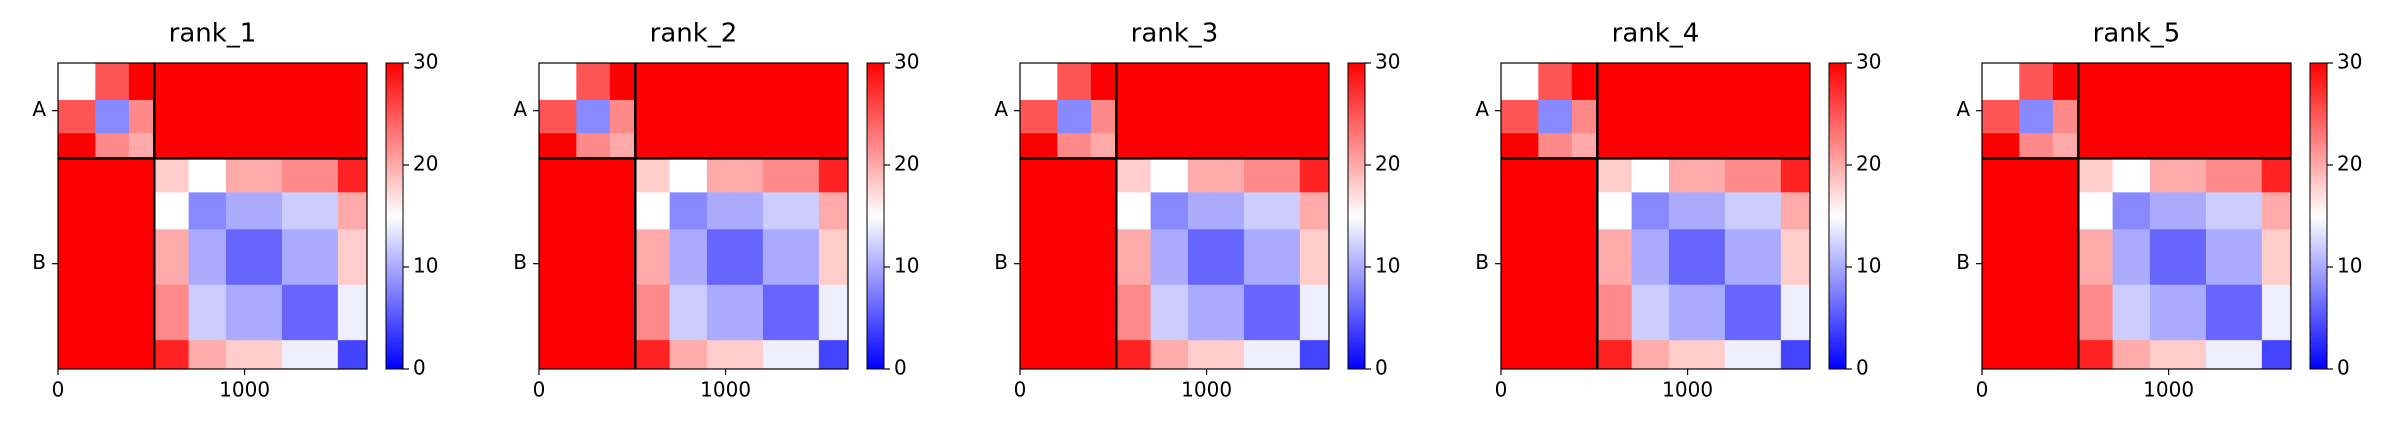 This screenshot has height=438, width=2401. Describe the element at coordinates (1001, 109) in the screenshot. I see `y-tick-label: A` at that location.